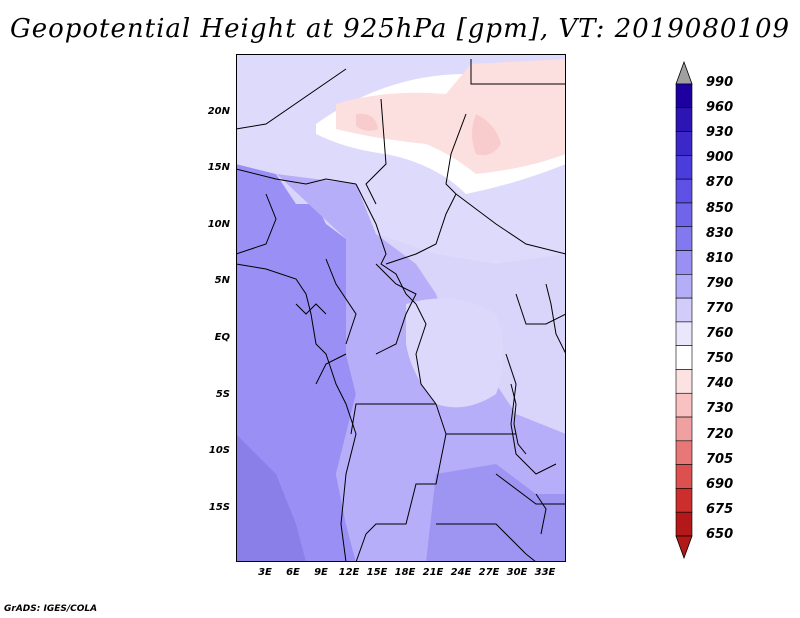 This screenshot has height=618, width=800. Describe the element at coordinates (218, 224) in the screenshot. I see `y-tick-10n: 10N` at that location.